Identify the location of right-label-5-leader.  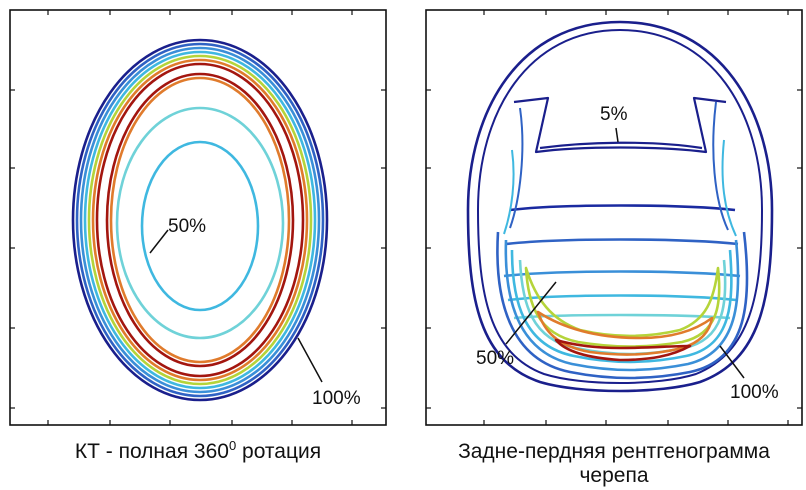
(617, 135).